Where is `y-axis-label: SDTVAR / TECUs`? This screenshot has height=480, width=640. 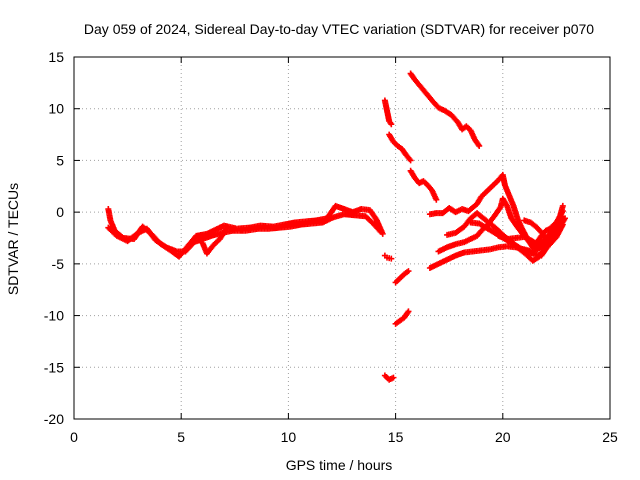 y-axis-label: SDTVAR / TECUs is located at coordinates (13, 239).